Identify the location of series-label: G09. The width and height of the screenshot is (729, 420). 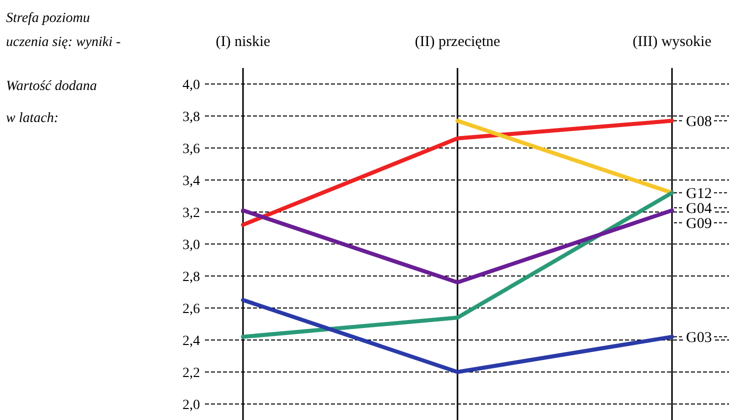
(699, 224).